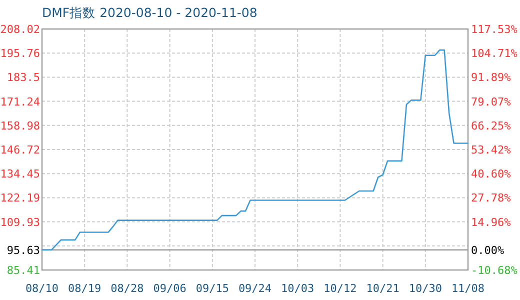 The image size is (520, 300). What do you see at coordinates (491, 150) in the screenshot?
I see `y2-tick-label: 53.42%` at bounding box center [491, 150].